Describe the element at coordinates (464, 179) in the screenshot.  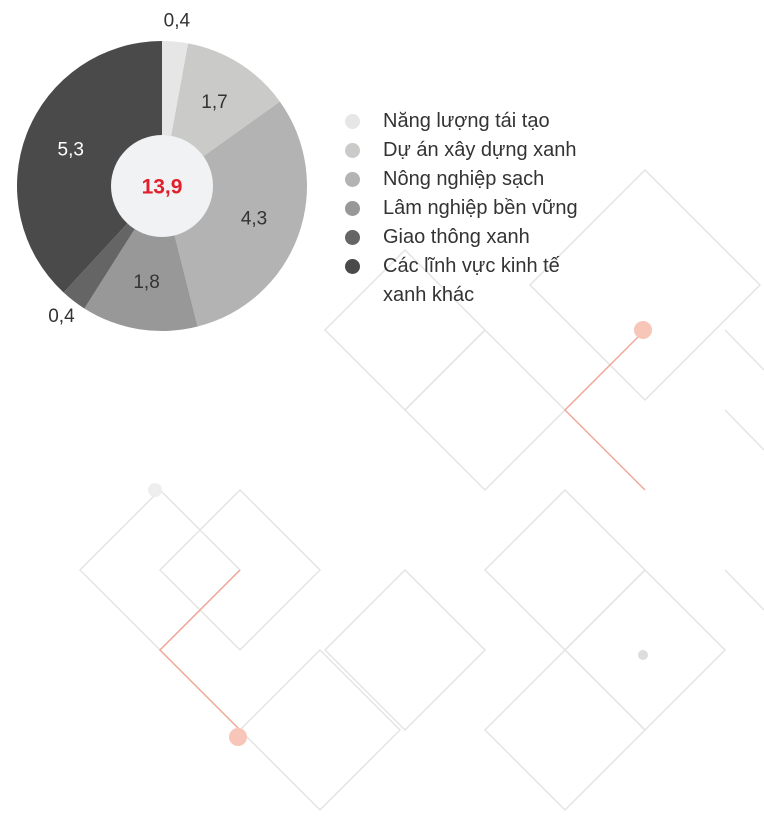
I see `legend-label: Nông nghiệp sạch` at that location.